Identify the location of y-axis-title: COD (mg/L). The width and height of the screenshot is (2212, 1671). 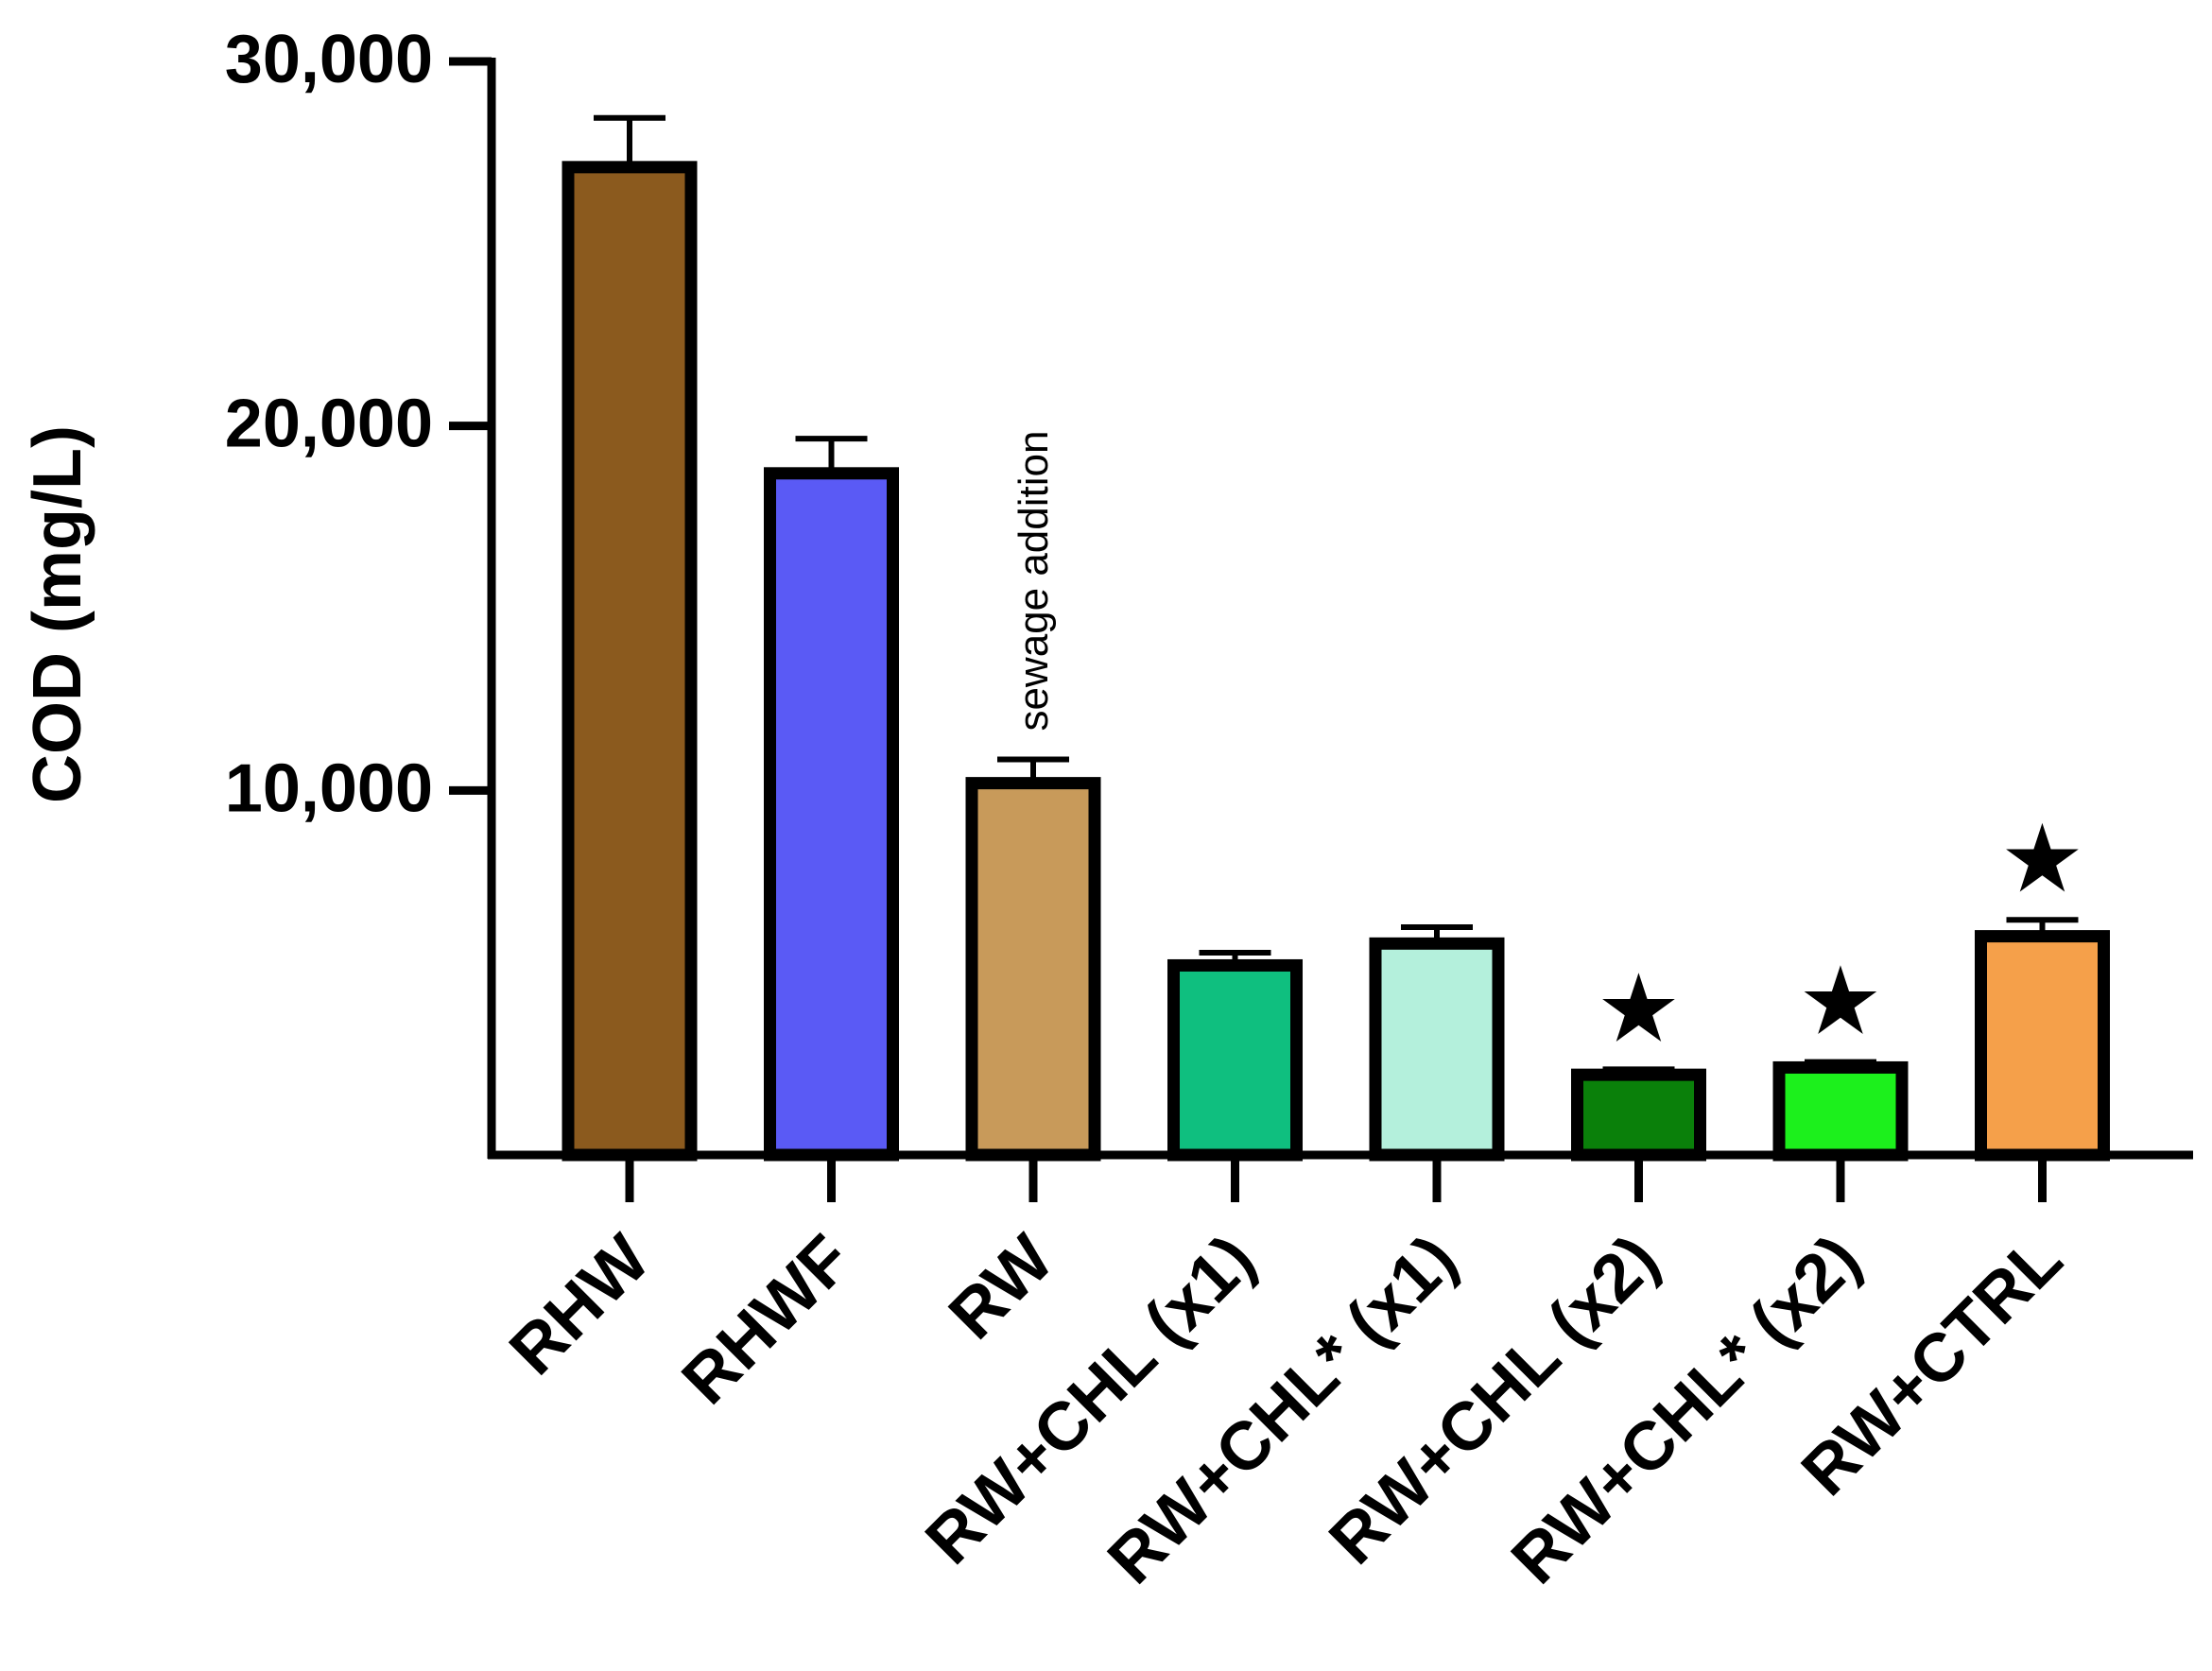
(57, 614).